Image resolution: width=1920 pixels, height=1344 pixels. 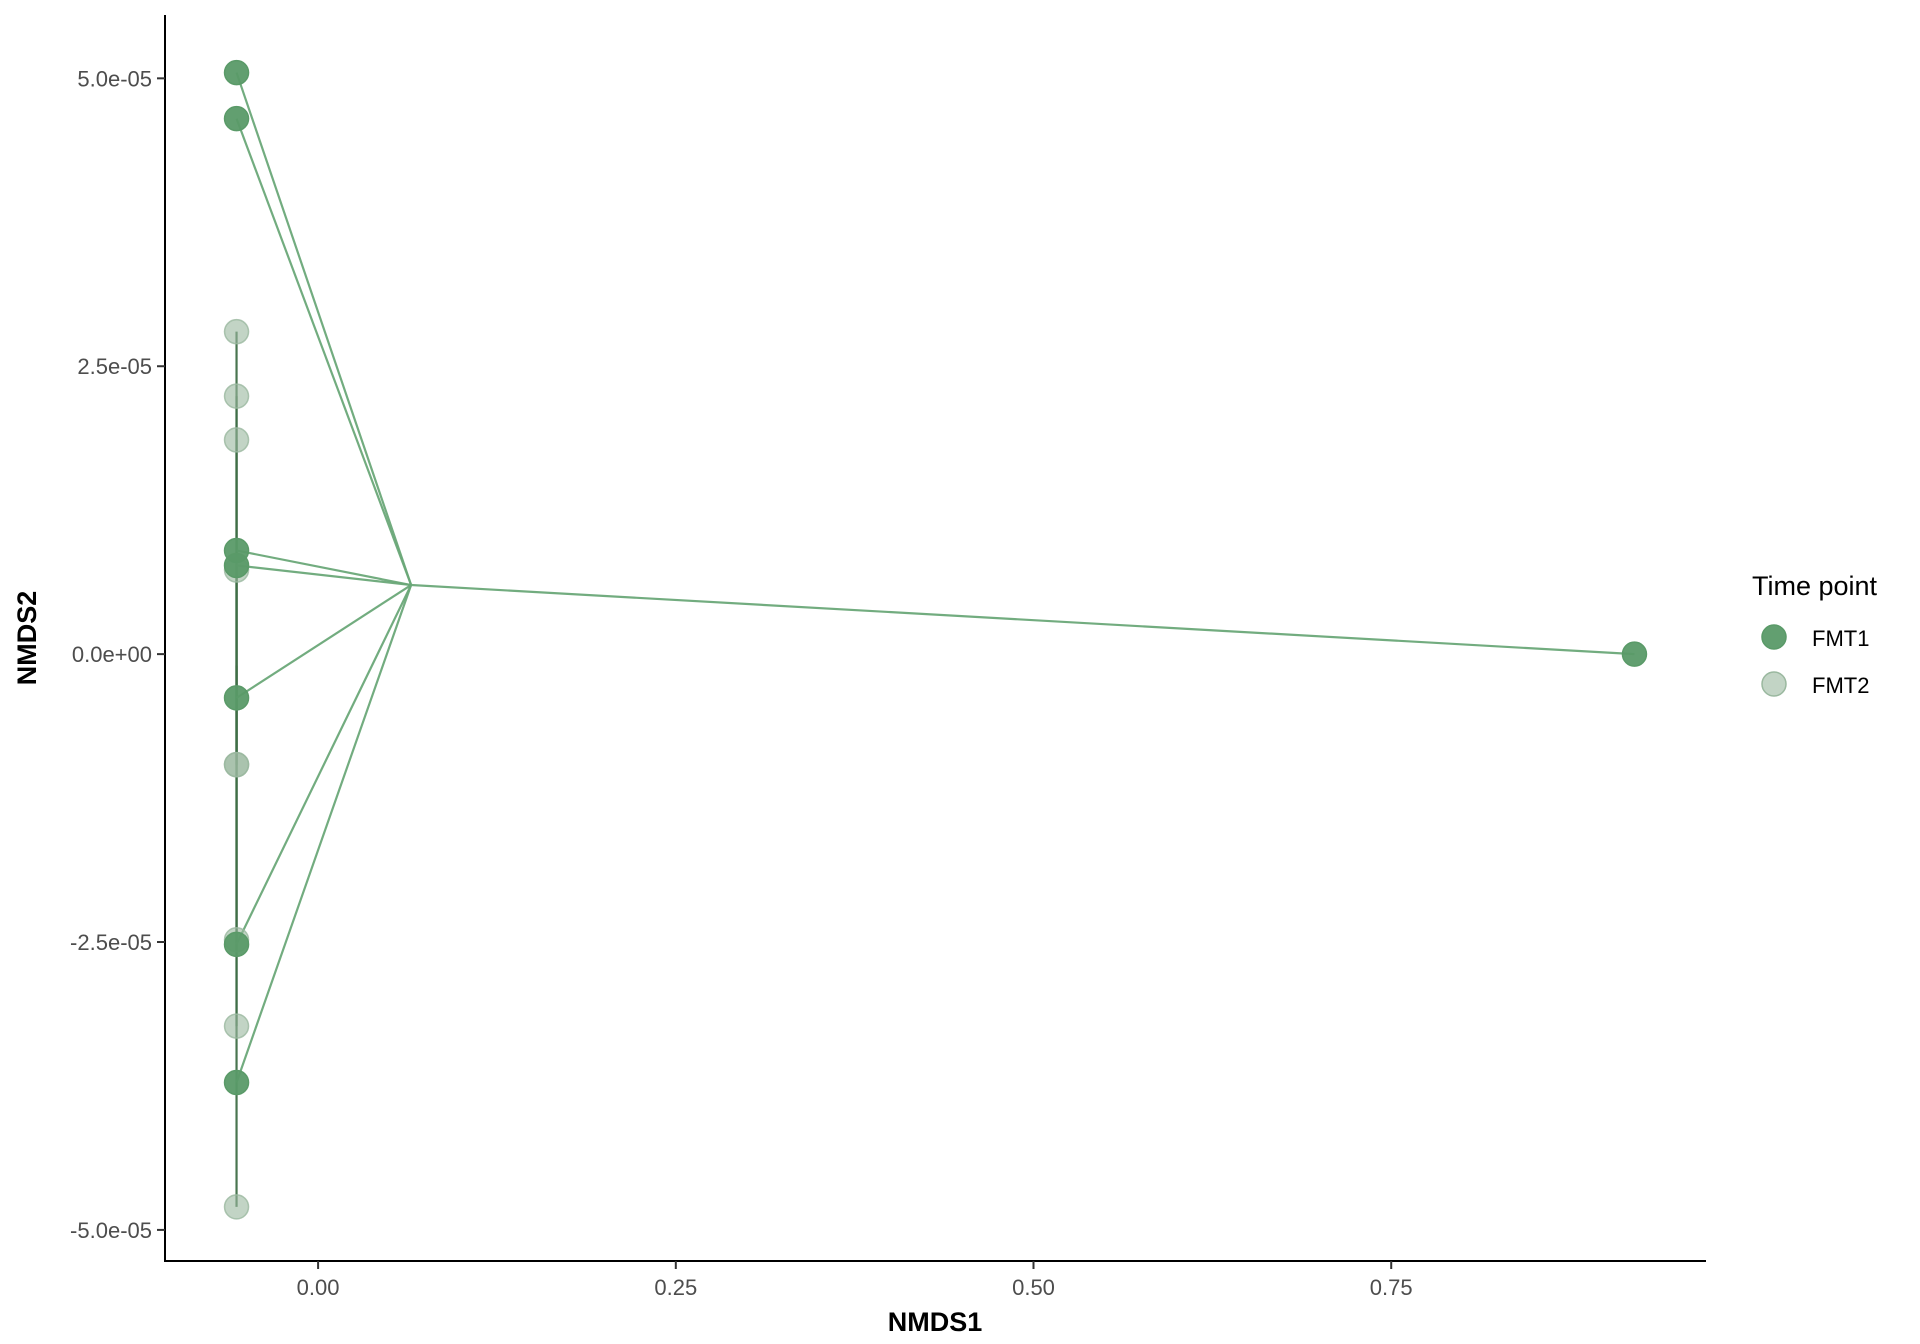 I want to click on y-tick-label-3: 2.5e-05, so click(x=114, y=366).